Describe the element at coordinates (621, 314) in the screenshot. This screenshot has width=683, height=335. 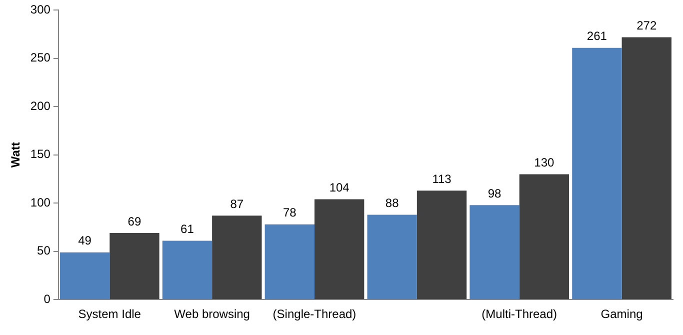
I see `x-tick-label: Gaming` at that location.